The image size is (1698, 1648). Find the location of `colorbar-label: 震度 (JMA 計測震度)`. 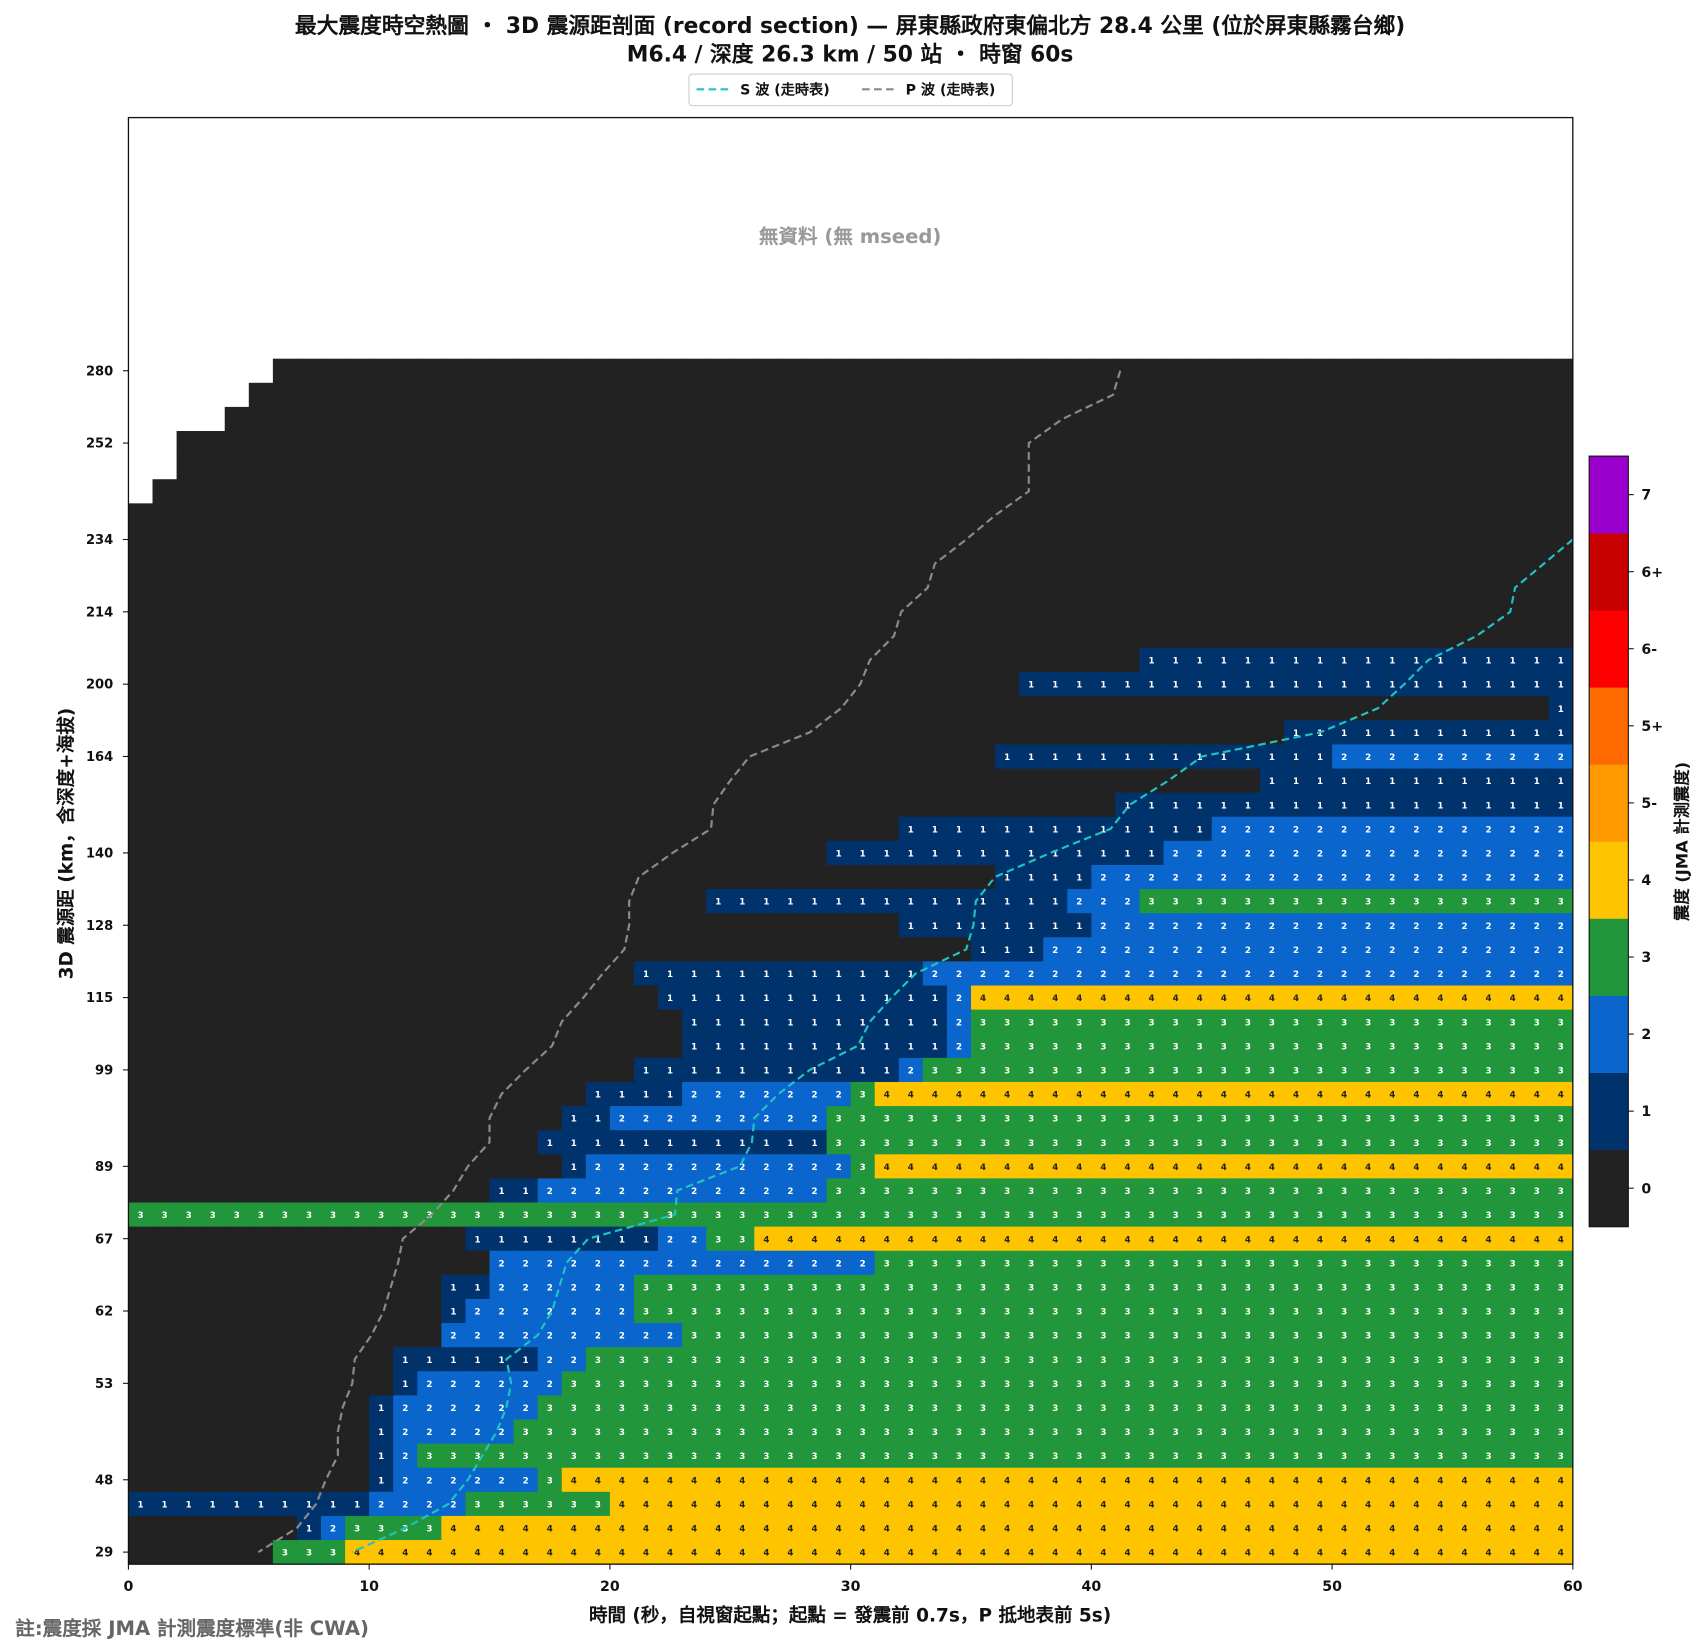

colorbar-label: 震度 (JMA 計測震度) is located at coordinates (1681, 841).